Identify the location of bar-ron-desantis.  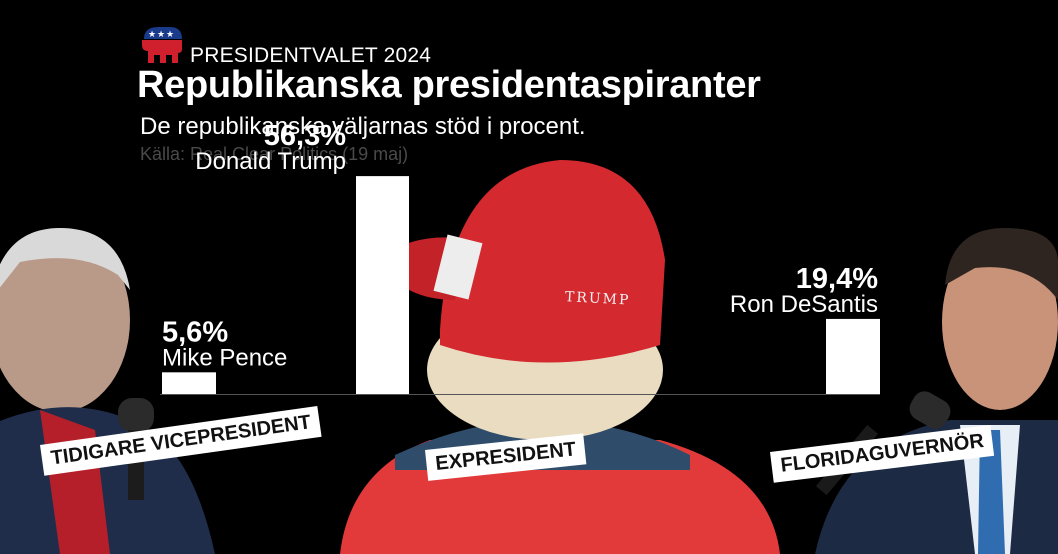
(853, 356).